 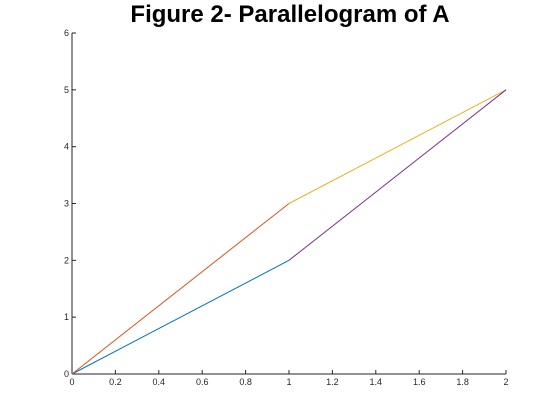 I want to click on y-tick-label: 5, so click(x=66, y=90).